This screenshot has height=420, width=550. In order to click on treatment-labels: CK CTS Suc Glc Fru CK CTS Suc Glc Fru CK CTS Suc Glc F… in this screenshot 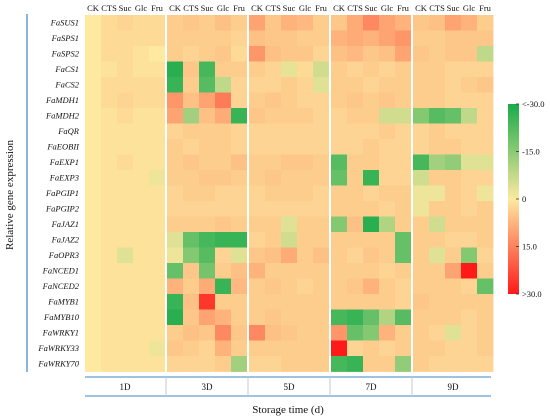, I will do `click(289, 8)`.